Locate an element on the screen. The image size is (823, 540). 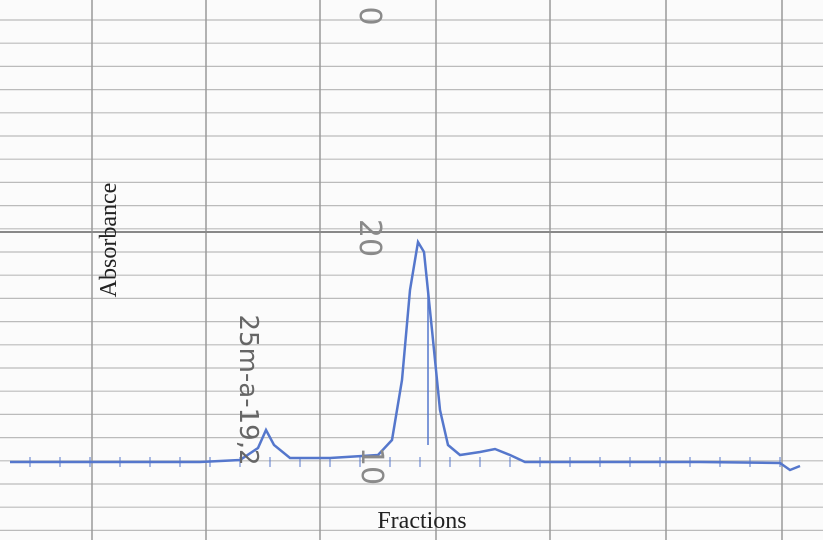
scale-label: 10 is located at coordinates (371, 466).